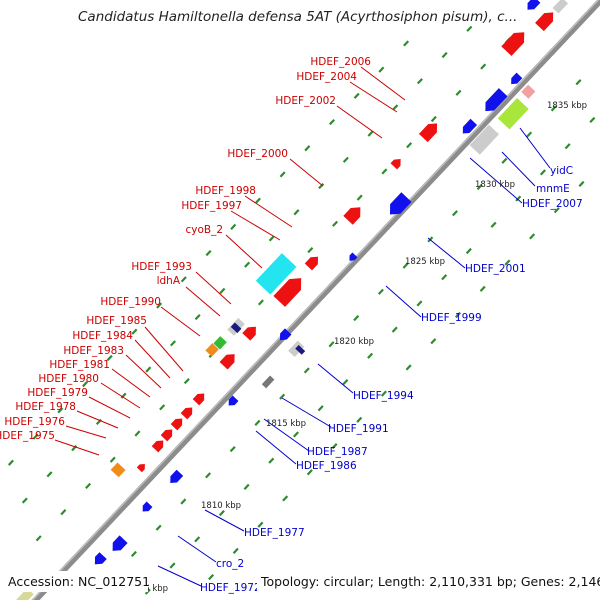 Image resolution: width=600 pixels, height=600 pixels. What do you see at coordinates (274, 533) in the screenshot?
I see `reverse-gene-label: HDEF_1977` at bounding box center [274, 533].